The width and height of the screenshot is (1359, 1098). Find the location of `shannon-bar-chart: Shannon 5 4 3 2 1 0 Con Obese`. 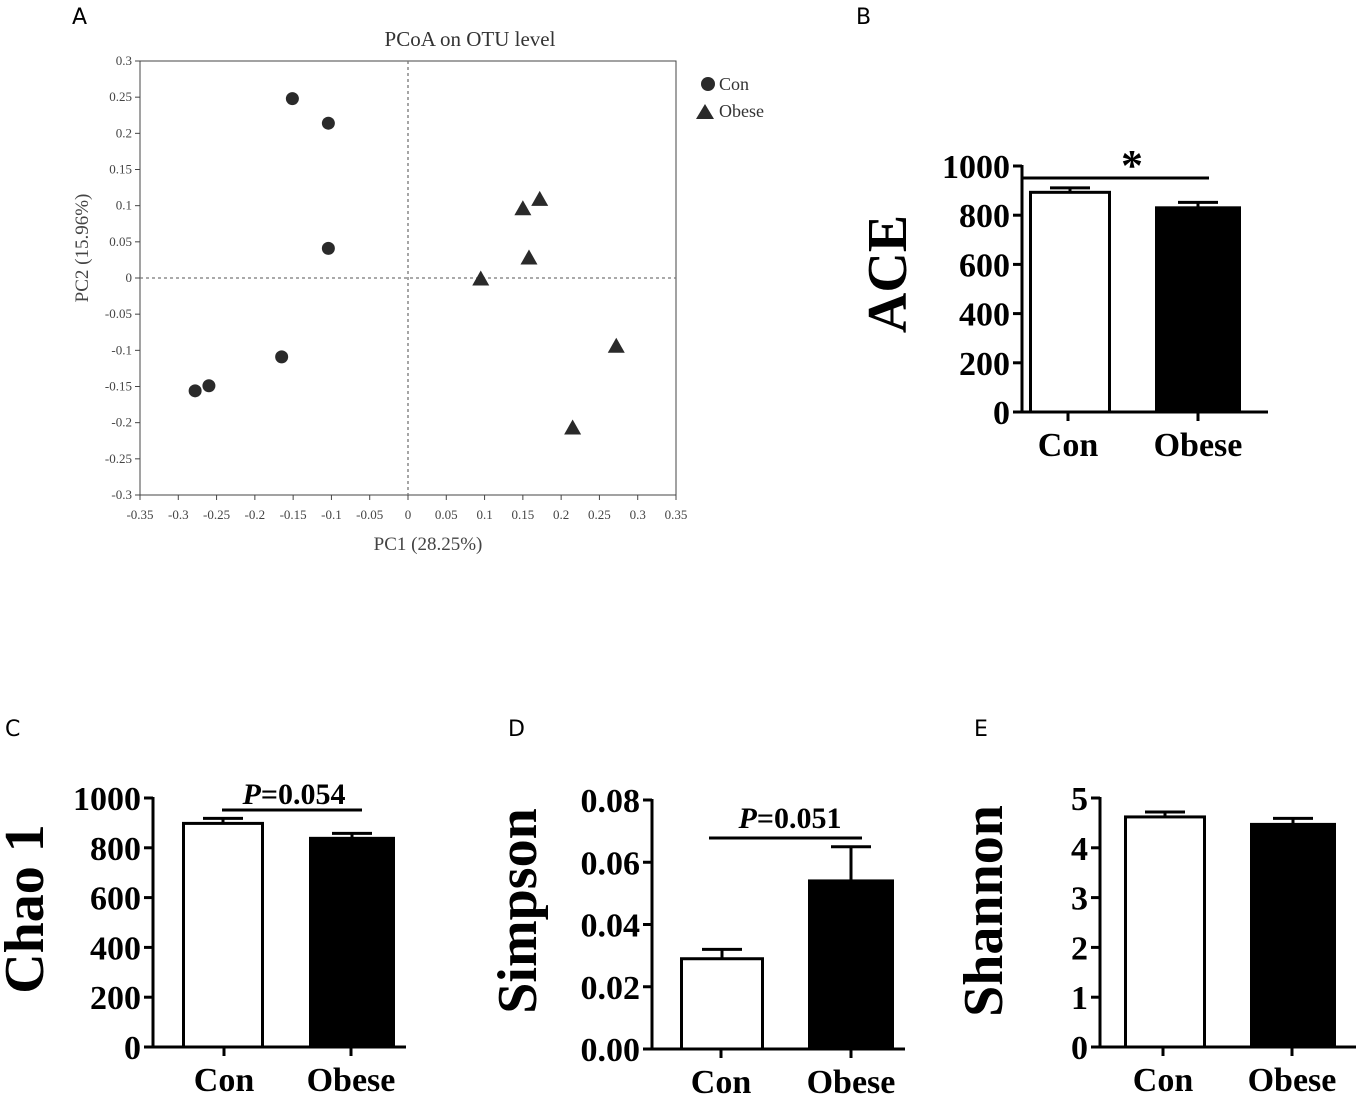

shannon-bar-chart: Shannon 5 4 3 2 1 0 Con Obese is located at coordinates (1154, 939).